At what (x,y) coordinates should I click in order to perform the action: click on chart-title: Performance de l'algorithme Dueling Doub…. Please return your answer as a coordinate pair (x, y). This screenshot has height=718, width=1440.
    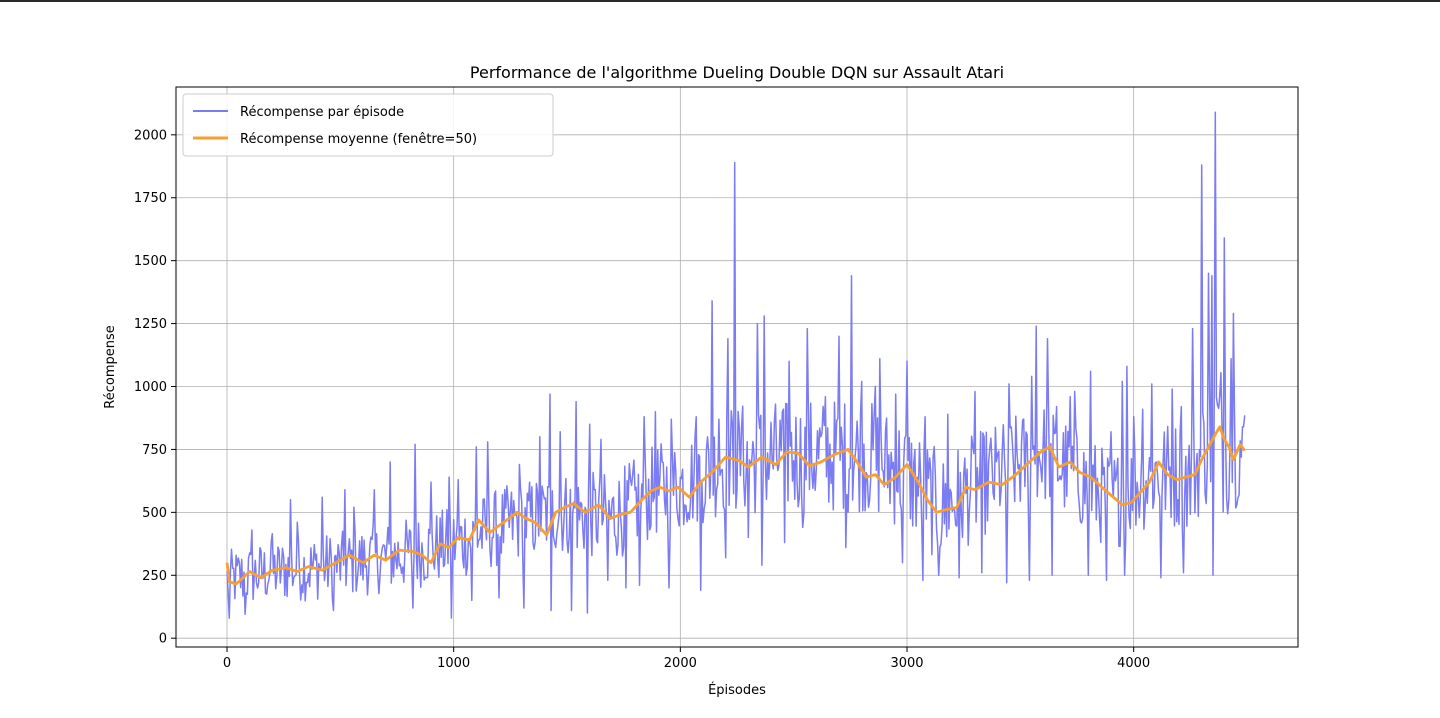
    Looking at the image, I should click on (737, 72).